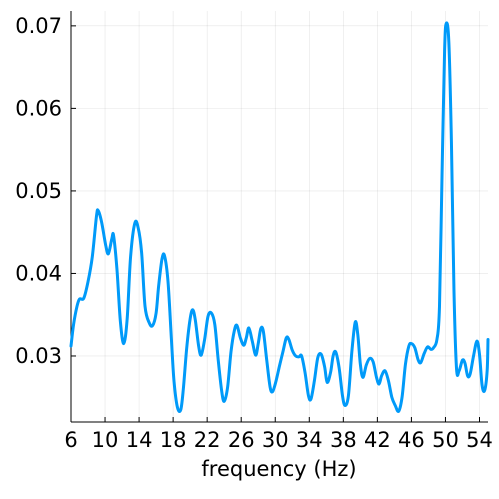 This screenshot has width=499, height=499. What do you see at coordinates (139, 440) in the screenshot?
I see `x-tick-label: 14` at bounding box center [139, 440].